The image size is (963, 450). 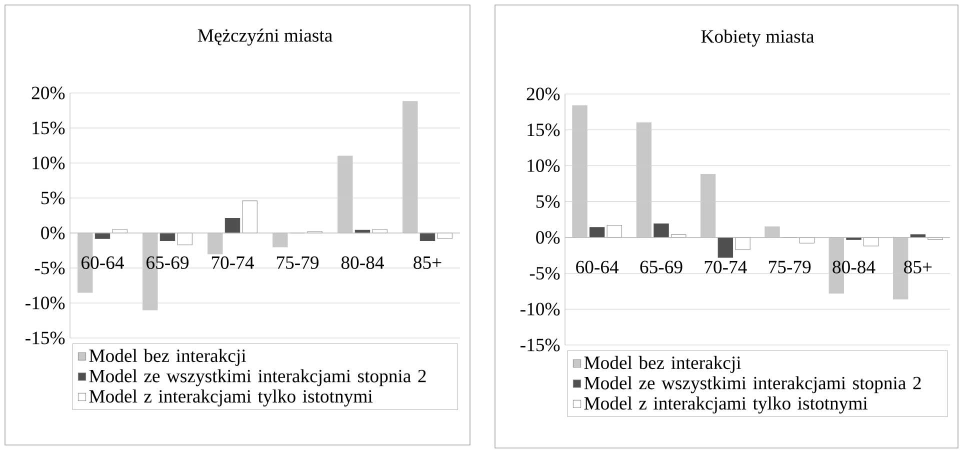 I want to click on chart-title: Mężczyźni miasta, so click(x=265, y=37).